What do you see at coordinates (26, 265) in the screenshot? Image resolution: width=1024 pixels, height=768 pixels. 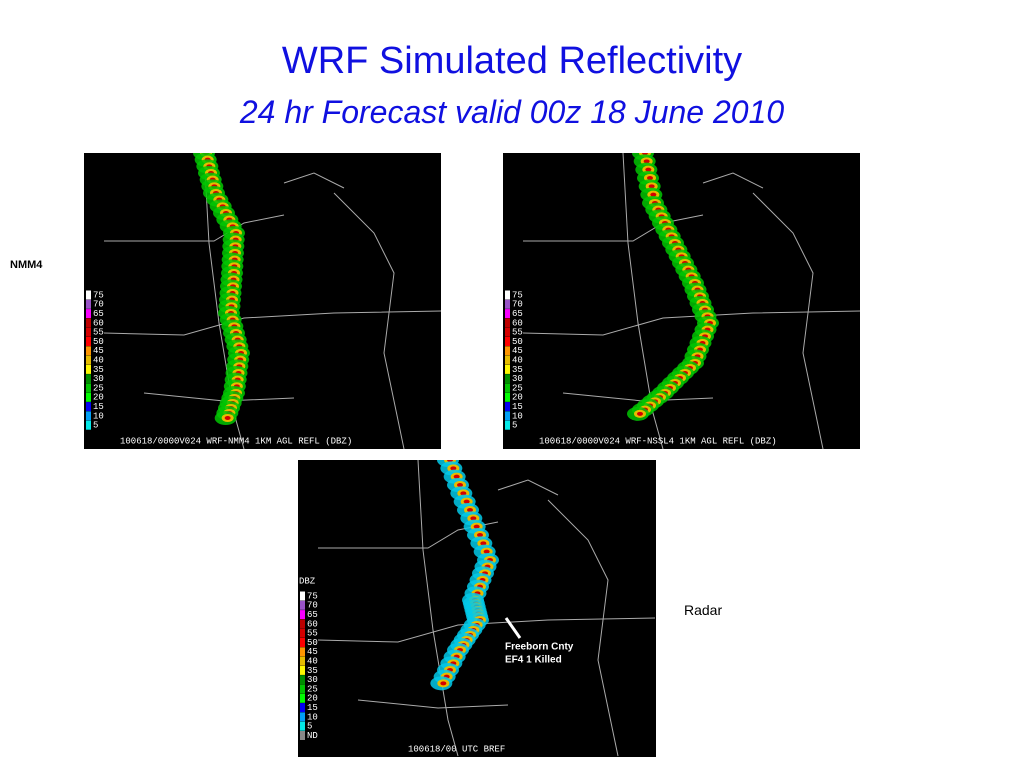 I see `row-label: NMM4` at bounding box center [26, 265].